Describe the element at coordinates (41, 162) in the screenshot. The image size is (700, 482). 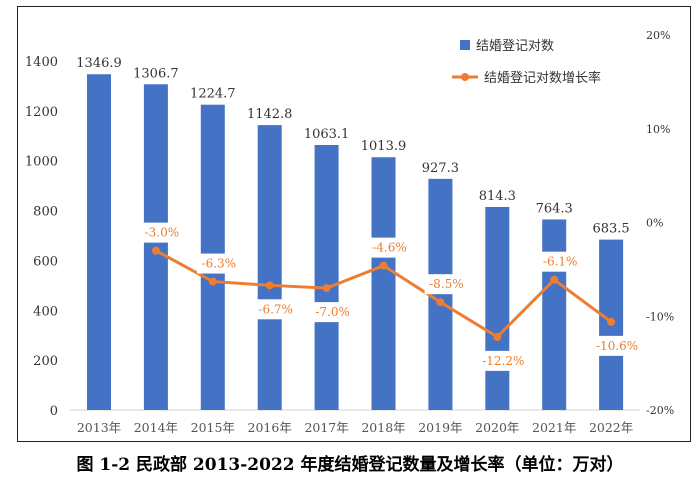
I see `left-tick-label: 1000` at that location.